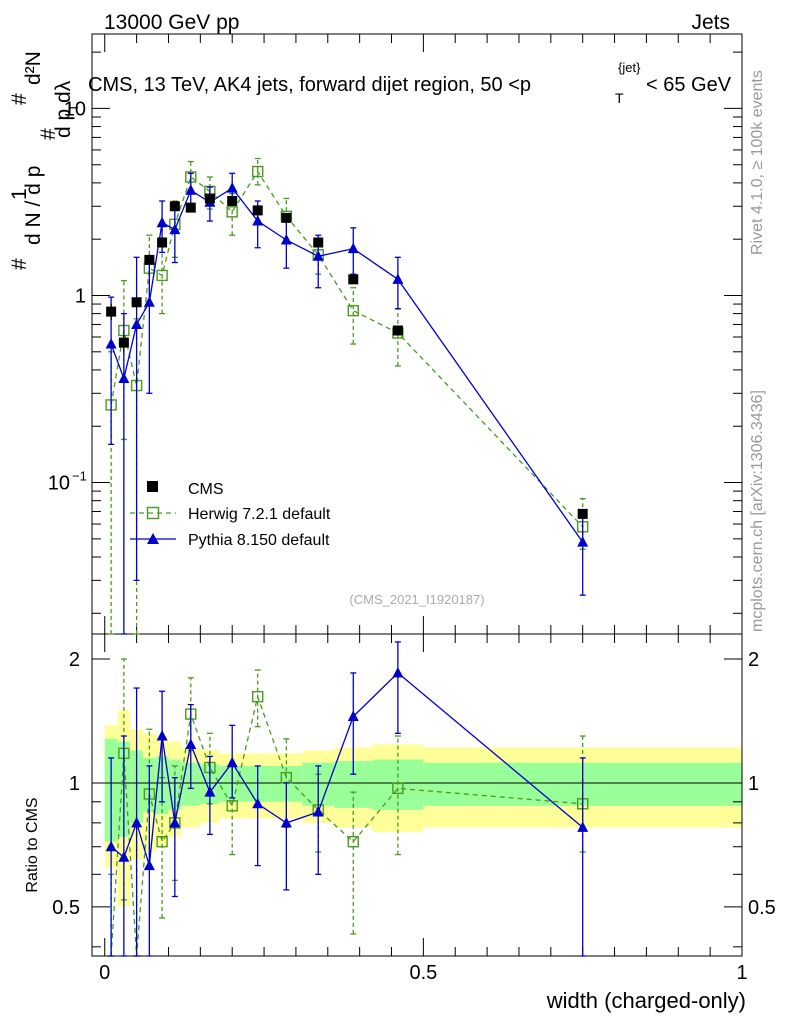 The height and width of the screenshot is (1024, 786). I want to click on legend-marker-herwig, so click(153, 513).